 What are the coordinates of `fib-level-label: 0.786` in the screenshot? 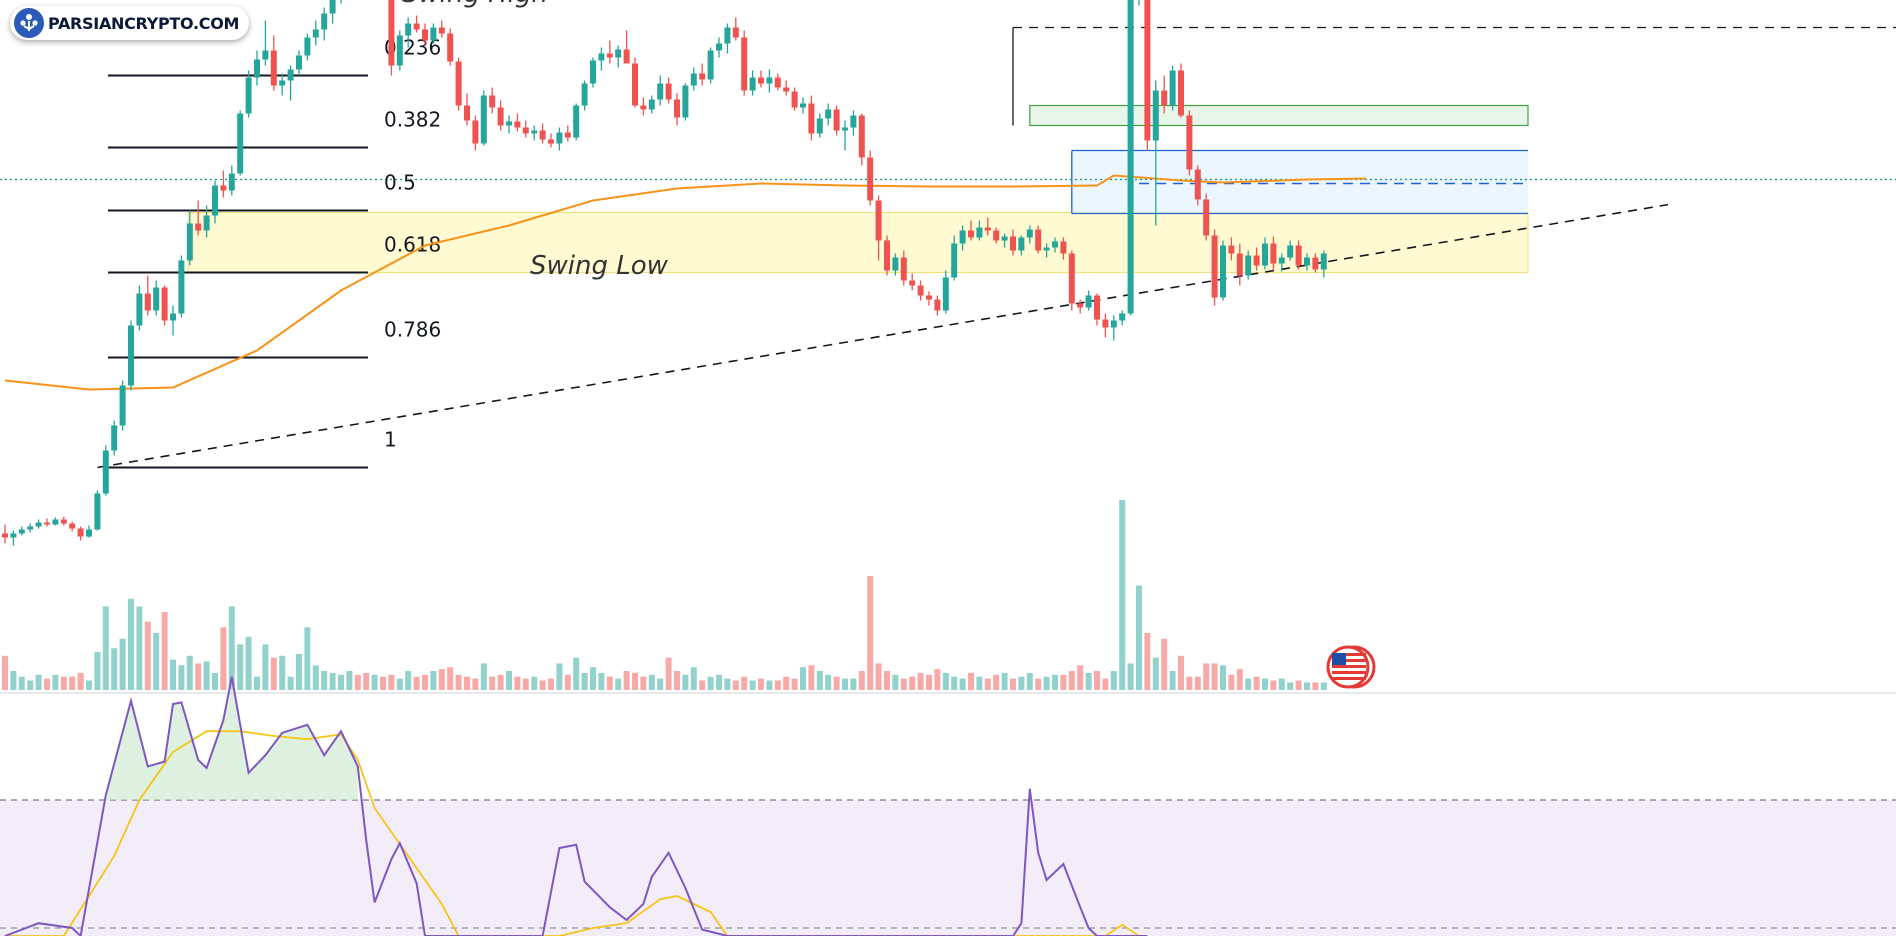 It's located at (412, 330).